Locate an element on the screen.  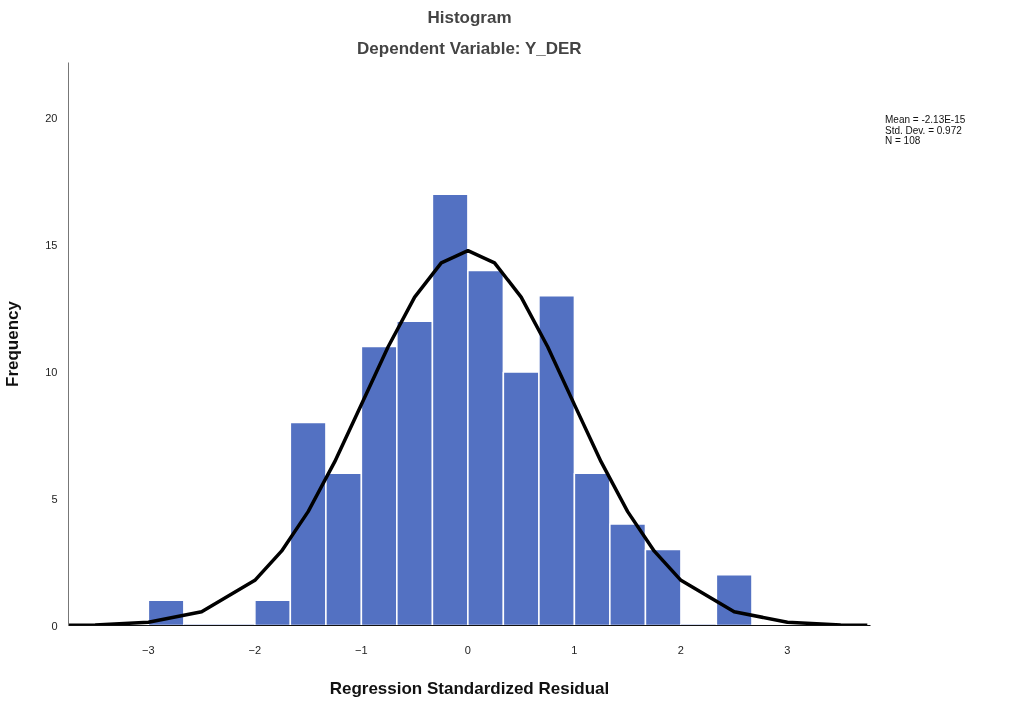
y-tick-label: 20 is located at coordinates (51, 118).